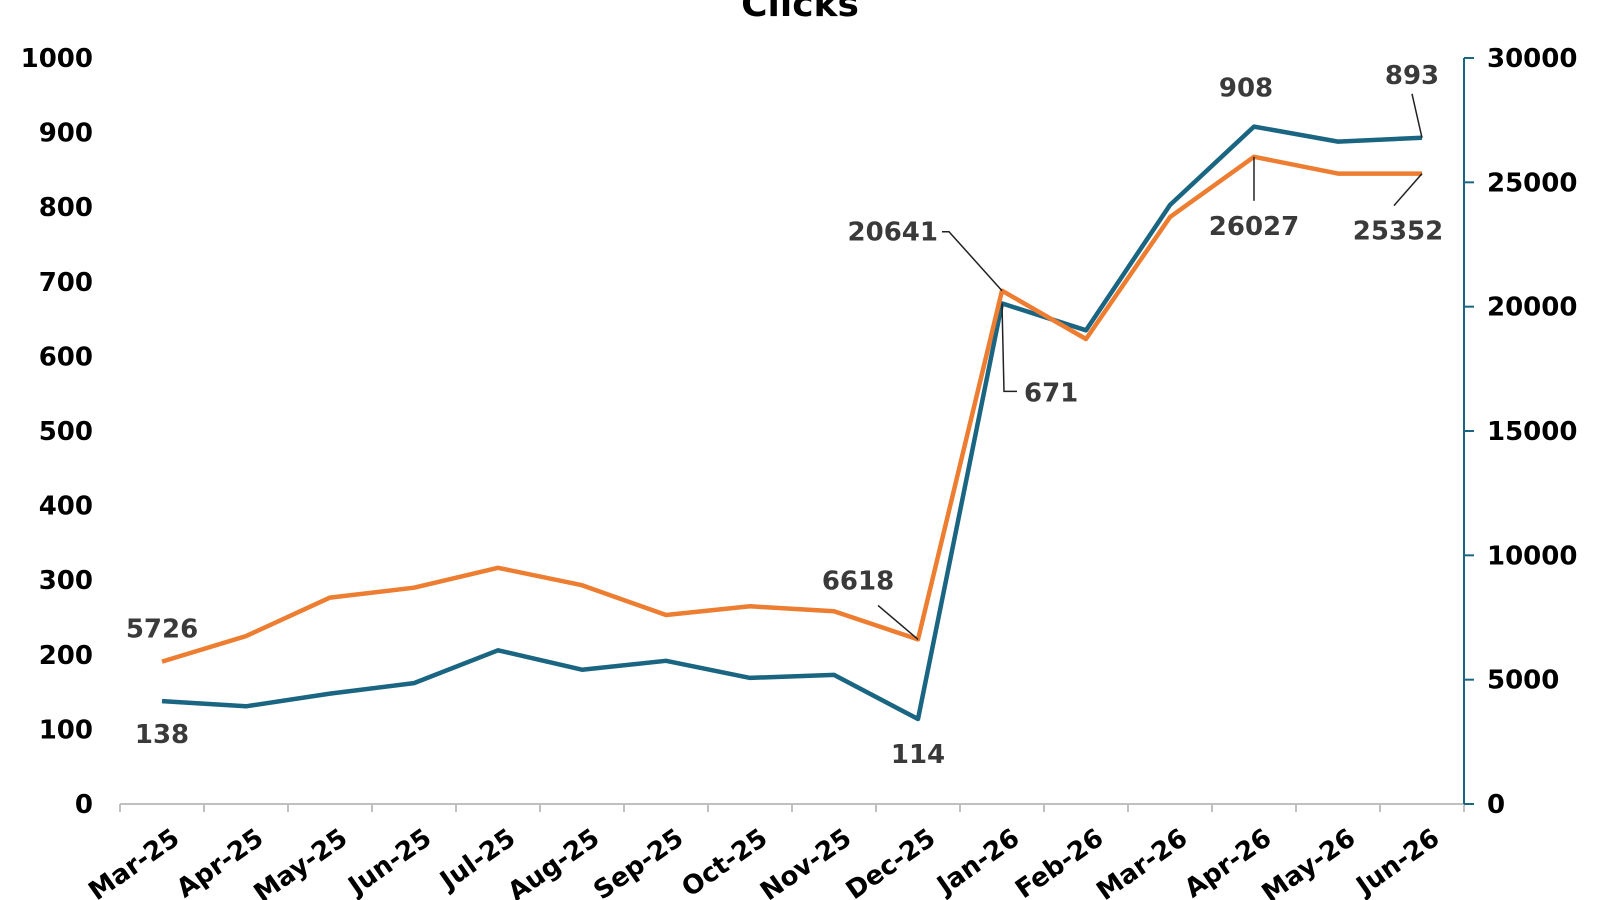 This screenshot has height=900, width=1600. What do you see at coordinates (1532, 183) in the screenshot?
I see `y-right-tick-label: 25000` at bounding box center [1532, 183].